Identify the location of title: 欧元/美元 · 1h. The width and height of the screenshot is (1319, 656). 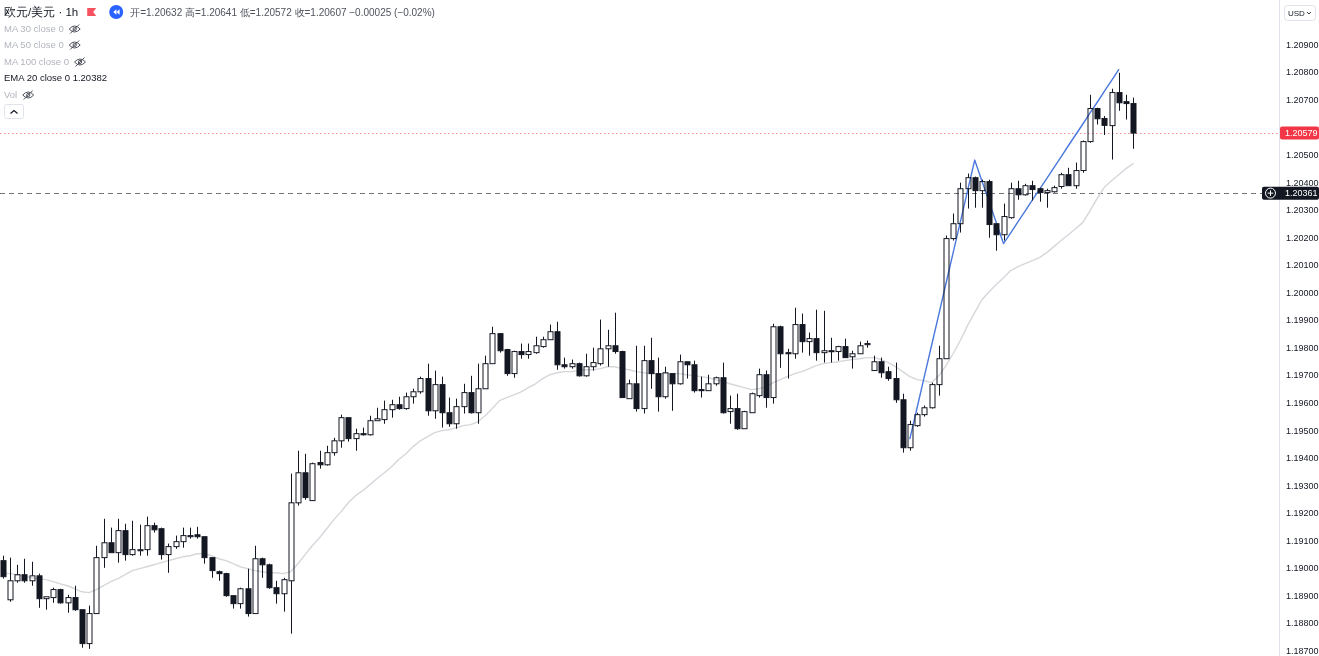
(41, 12).